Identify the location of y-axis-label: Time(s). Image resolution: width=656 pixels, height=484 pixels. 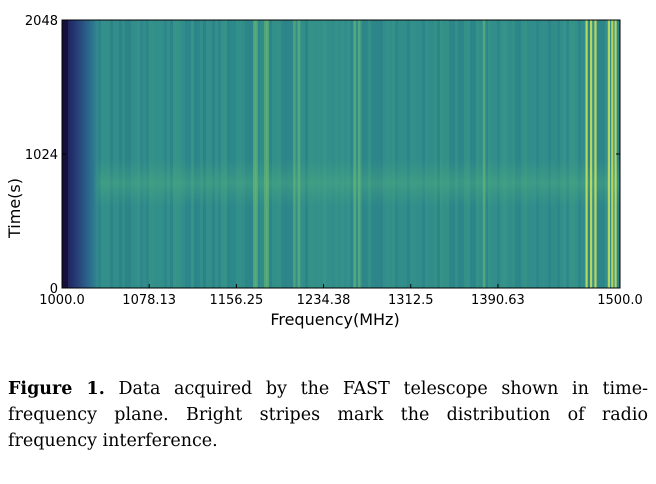
(14, 208).